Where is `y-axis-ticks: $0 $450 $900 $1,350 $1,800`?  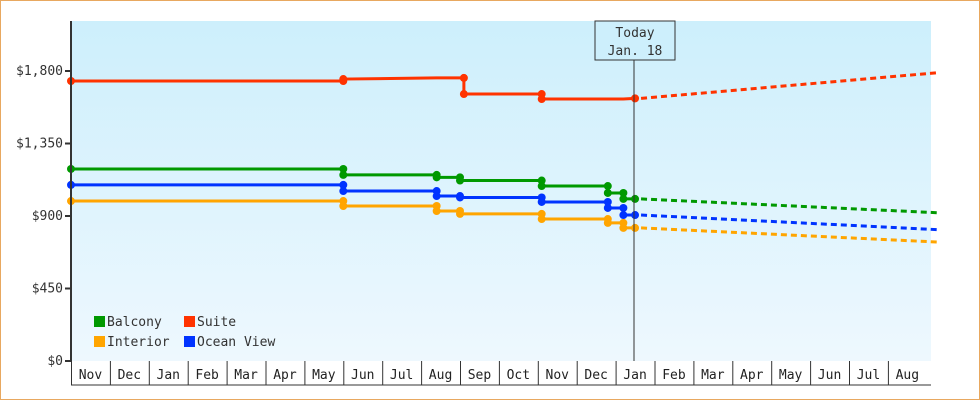 y-axis-ticks: $0 $450 $900 $1,350 $1,800 is located at coordinates (43, 216).